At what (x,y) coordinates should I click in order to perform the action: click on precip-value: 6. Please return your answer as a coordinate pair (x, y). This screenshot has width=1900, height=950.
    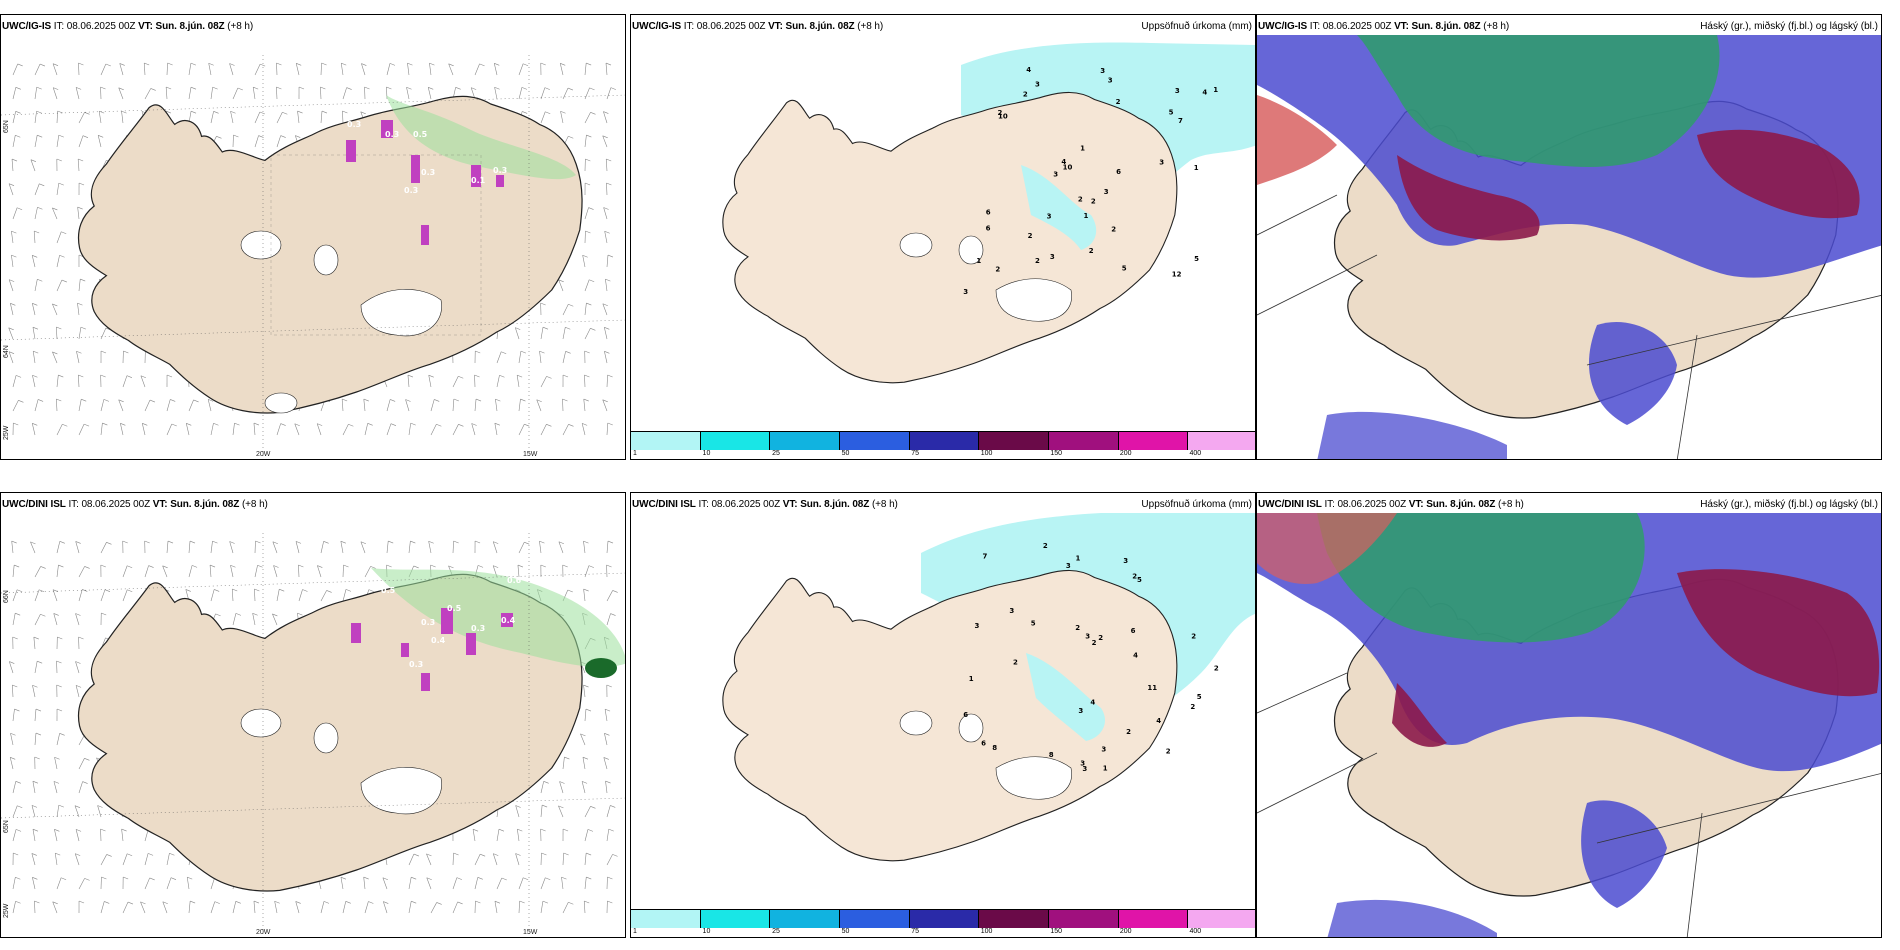
    Looking at the image, I should click on (1133, 631).